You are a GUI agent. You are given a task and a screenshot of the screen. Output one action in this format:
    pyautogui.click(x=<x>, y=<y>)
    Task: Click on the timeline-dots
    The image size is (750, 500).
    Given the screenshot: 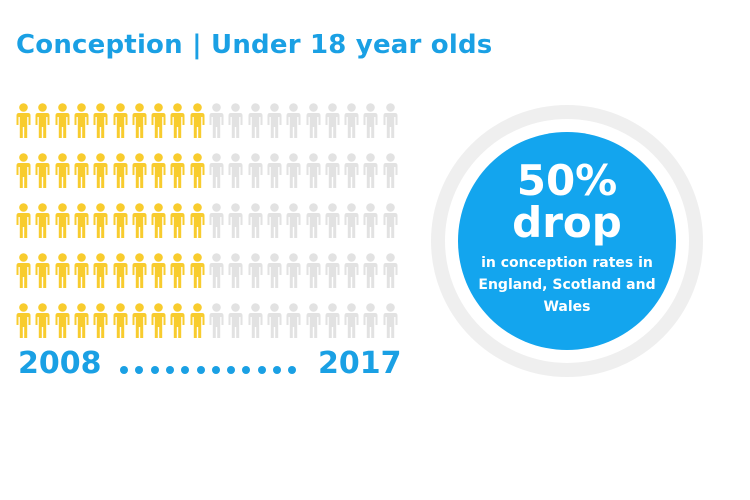 What is the action you would take?
    pyautogui.click(x=215, y=372)
    